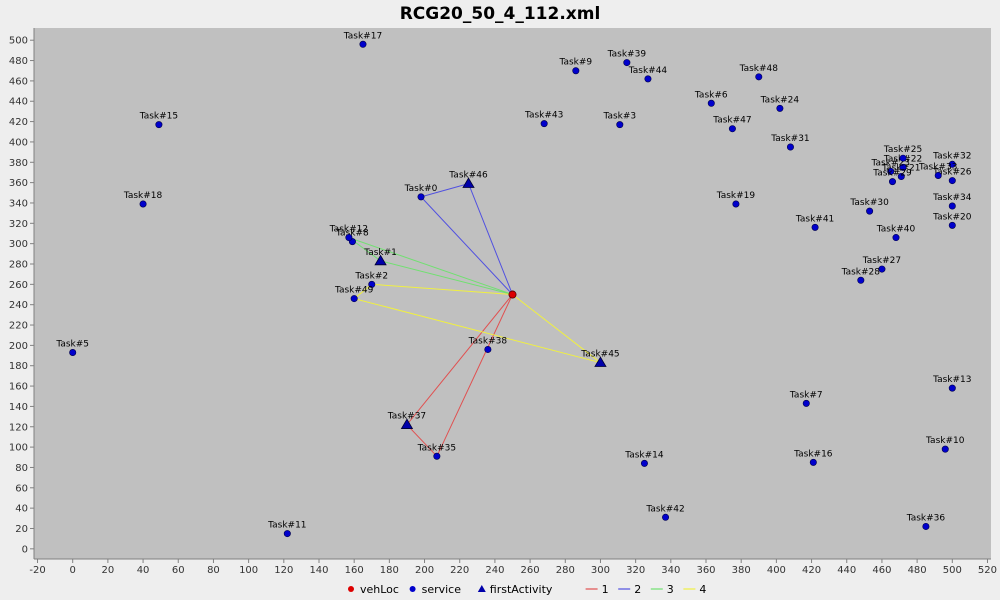 This screenshot has height=600, width=1000. What do you see at coordinates (389, 570) in the screenshot?
I see `x-tick-label: 180` at bounding box center [389, 570].